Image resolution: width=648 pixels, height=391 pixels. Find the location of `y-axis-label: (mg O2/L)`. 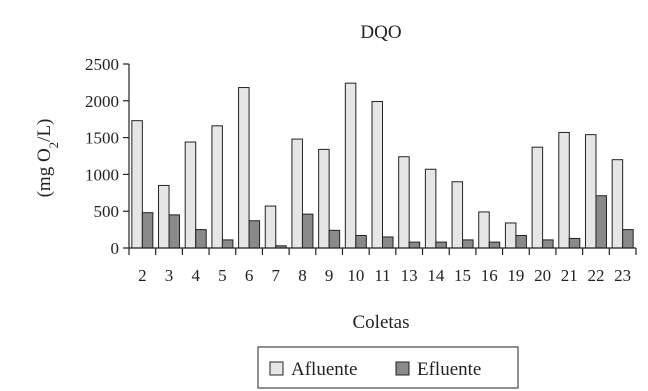

y-axis-label: (mg O2/L) is located at coordinates (47, 158).